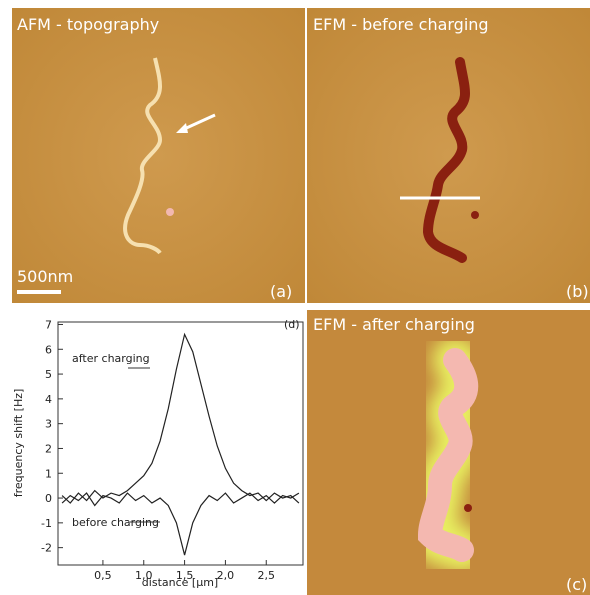 The height and width of the screenshot is (595, 590). What do you see at coordinates (48, 498) in the screenshot?
I see `y-tick-label: 0` at bounding box center [48, 498].